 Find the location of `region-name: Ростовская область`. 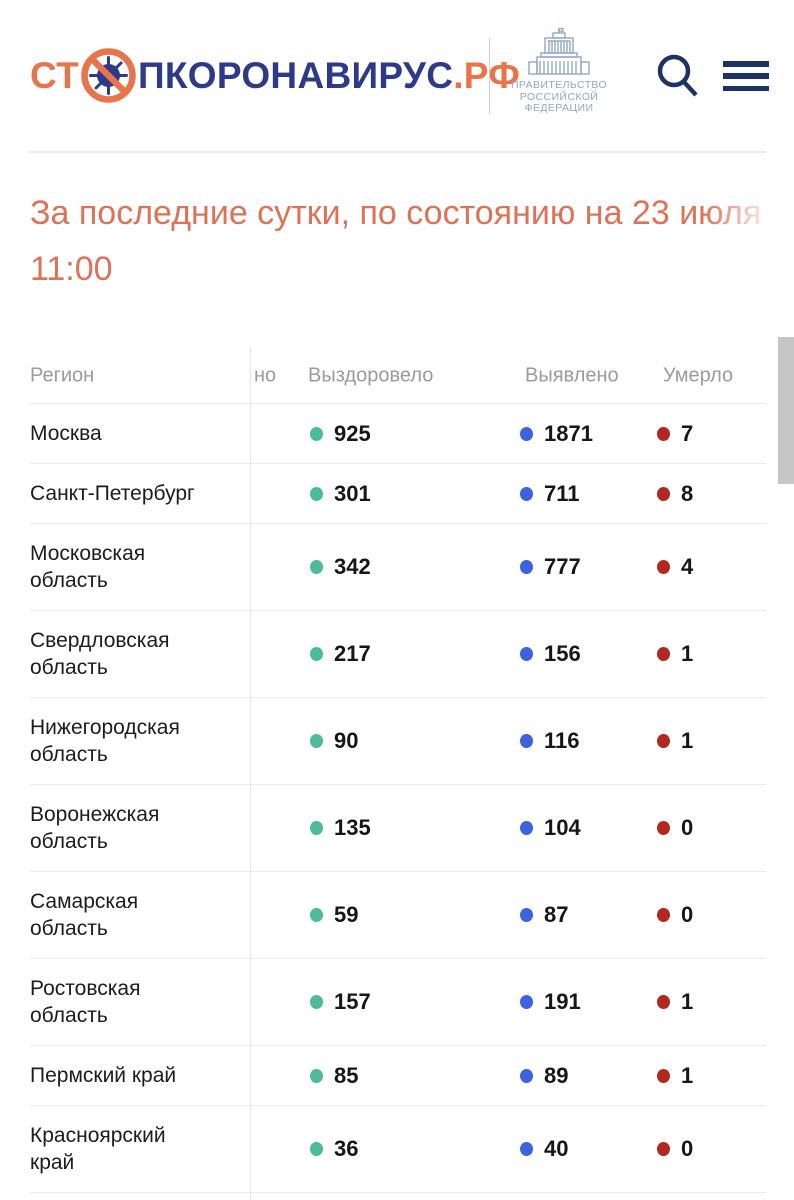

region-name: Ростовская область is located at coordinates (85, 1002).